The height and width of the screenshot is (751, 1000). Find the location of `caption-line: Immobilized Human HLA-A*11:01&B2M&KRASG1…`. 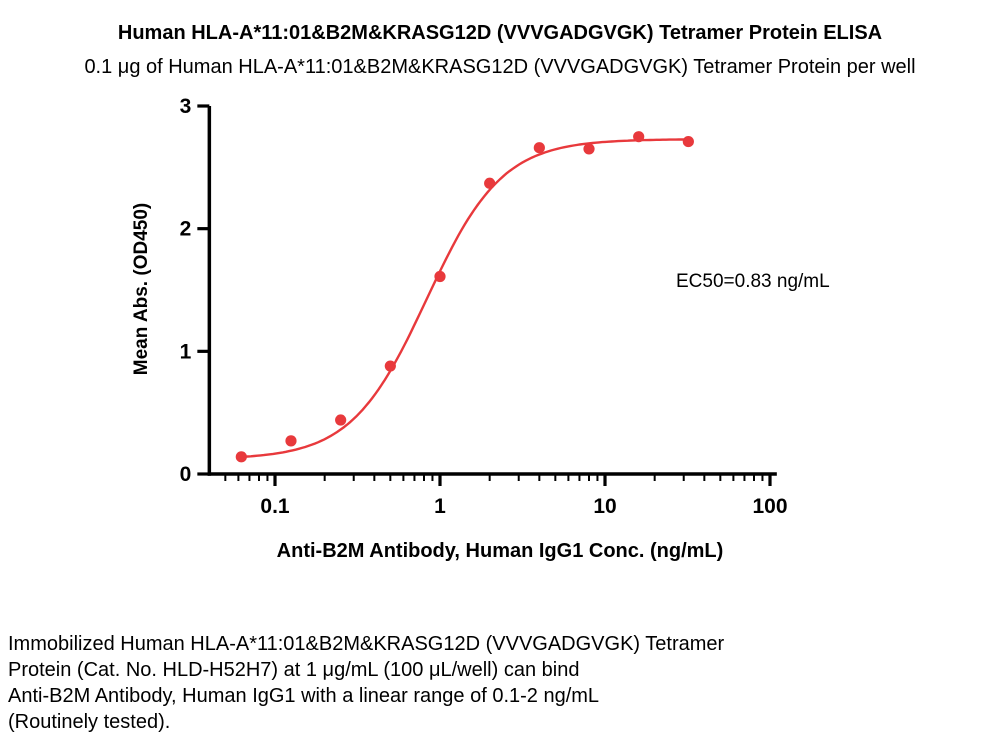

caption-line: Immobilized Human HLA-A*11:01&B2M&KRASG1… is located at coordinates (366, 644).